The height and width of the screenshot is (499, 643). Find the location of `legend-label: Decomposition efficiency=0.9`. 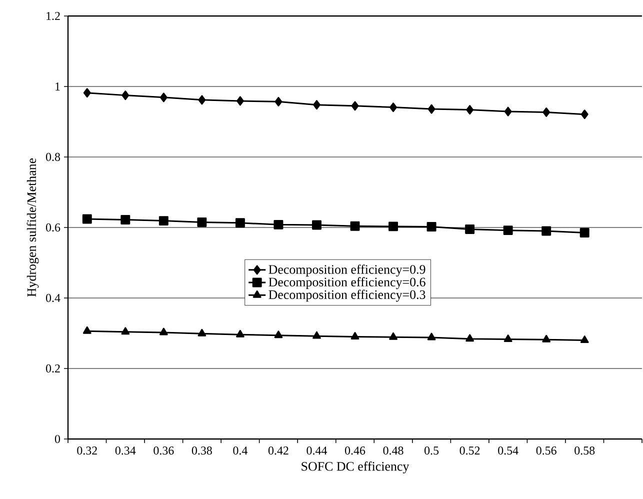

legend-label: Decomposition efficiency=0.9 is located at coordinates (347, 270).